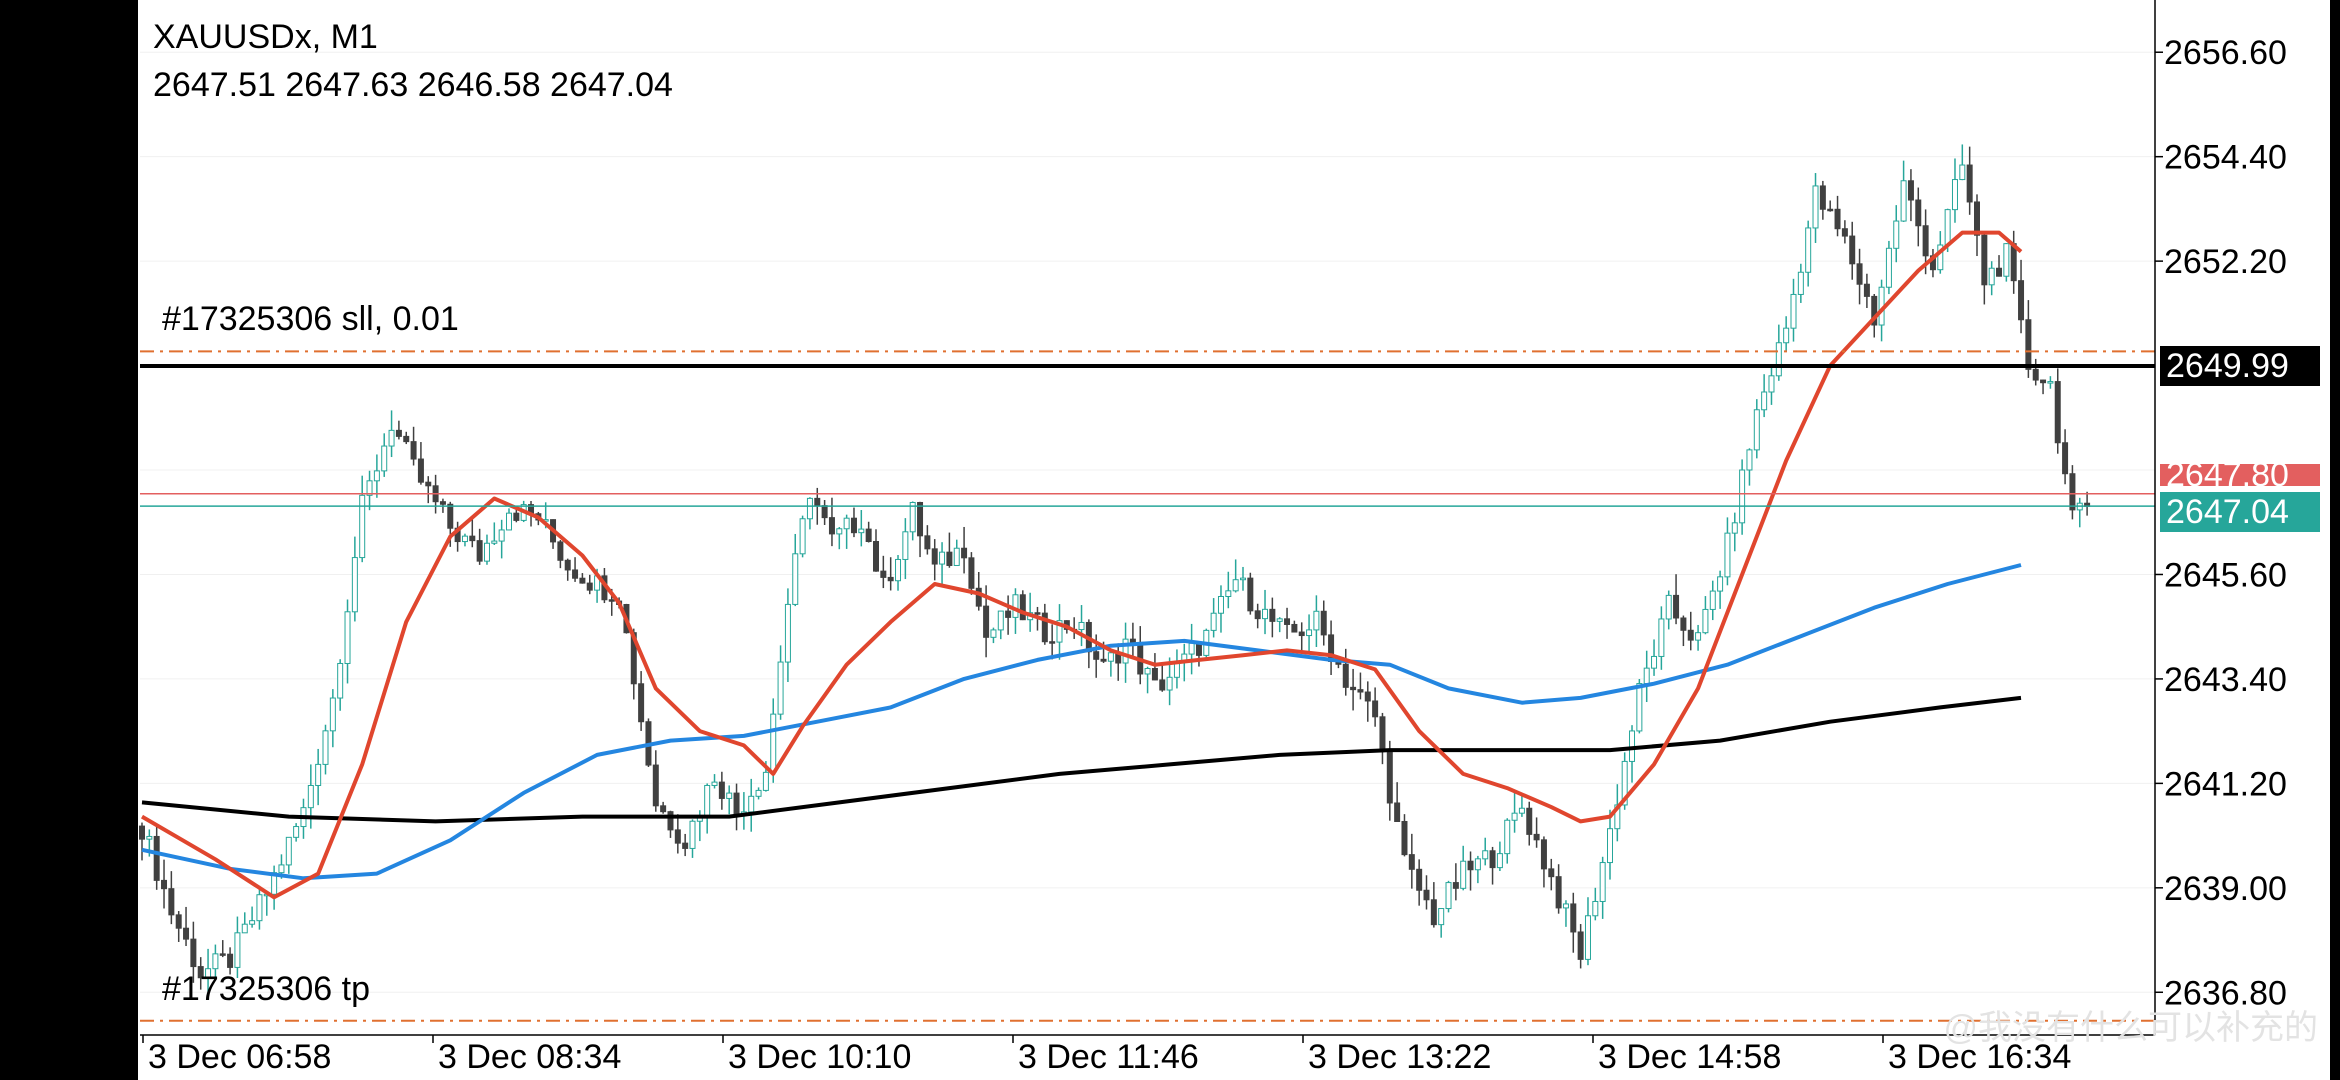 This screenshot has width=2340, height=1080. I want to click on y-tick-label: 2645.60, so click(2225, 575).